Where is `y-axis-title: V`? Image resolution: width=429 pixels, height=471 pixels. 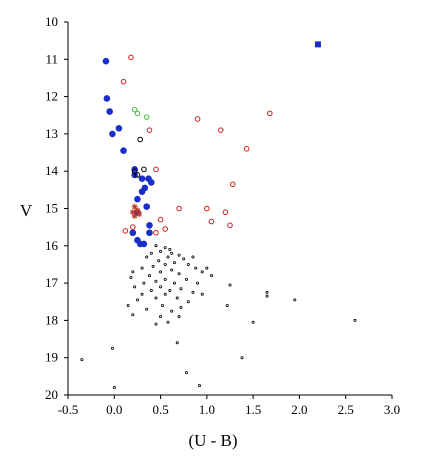
y-axis-title: V is located at coordinates (26, 210).